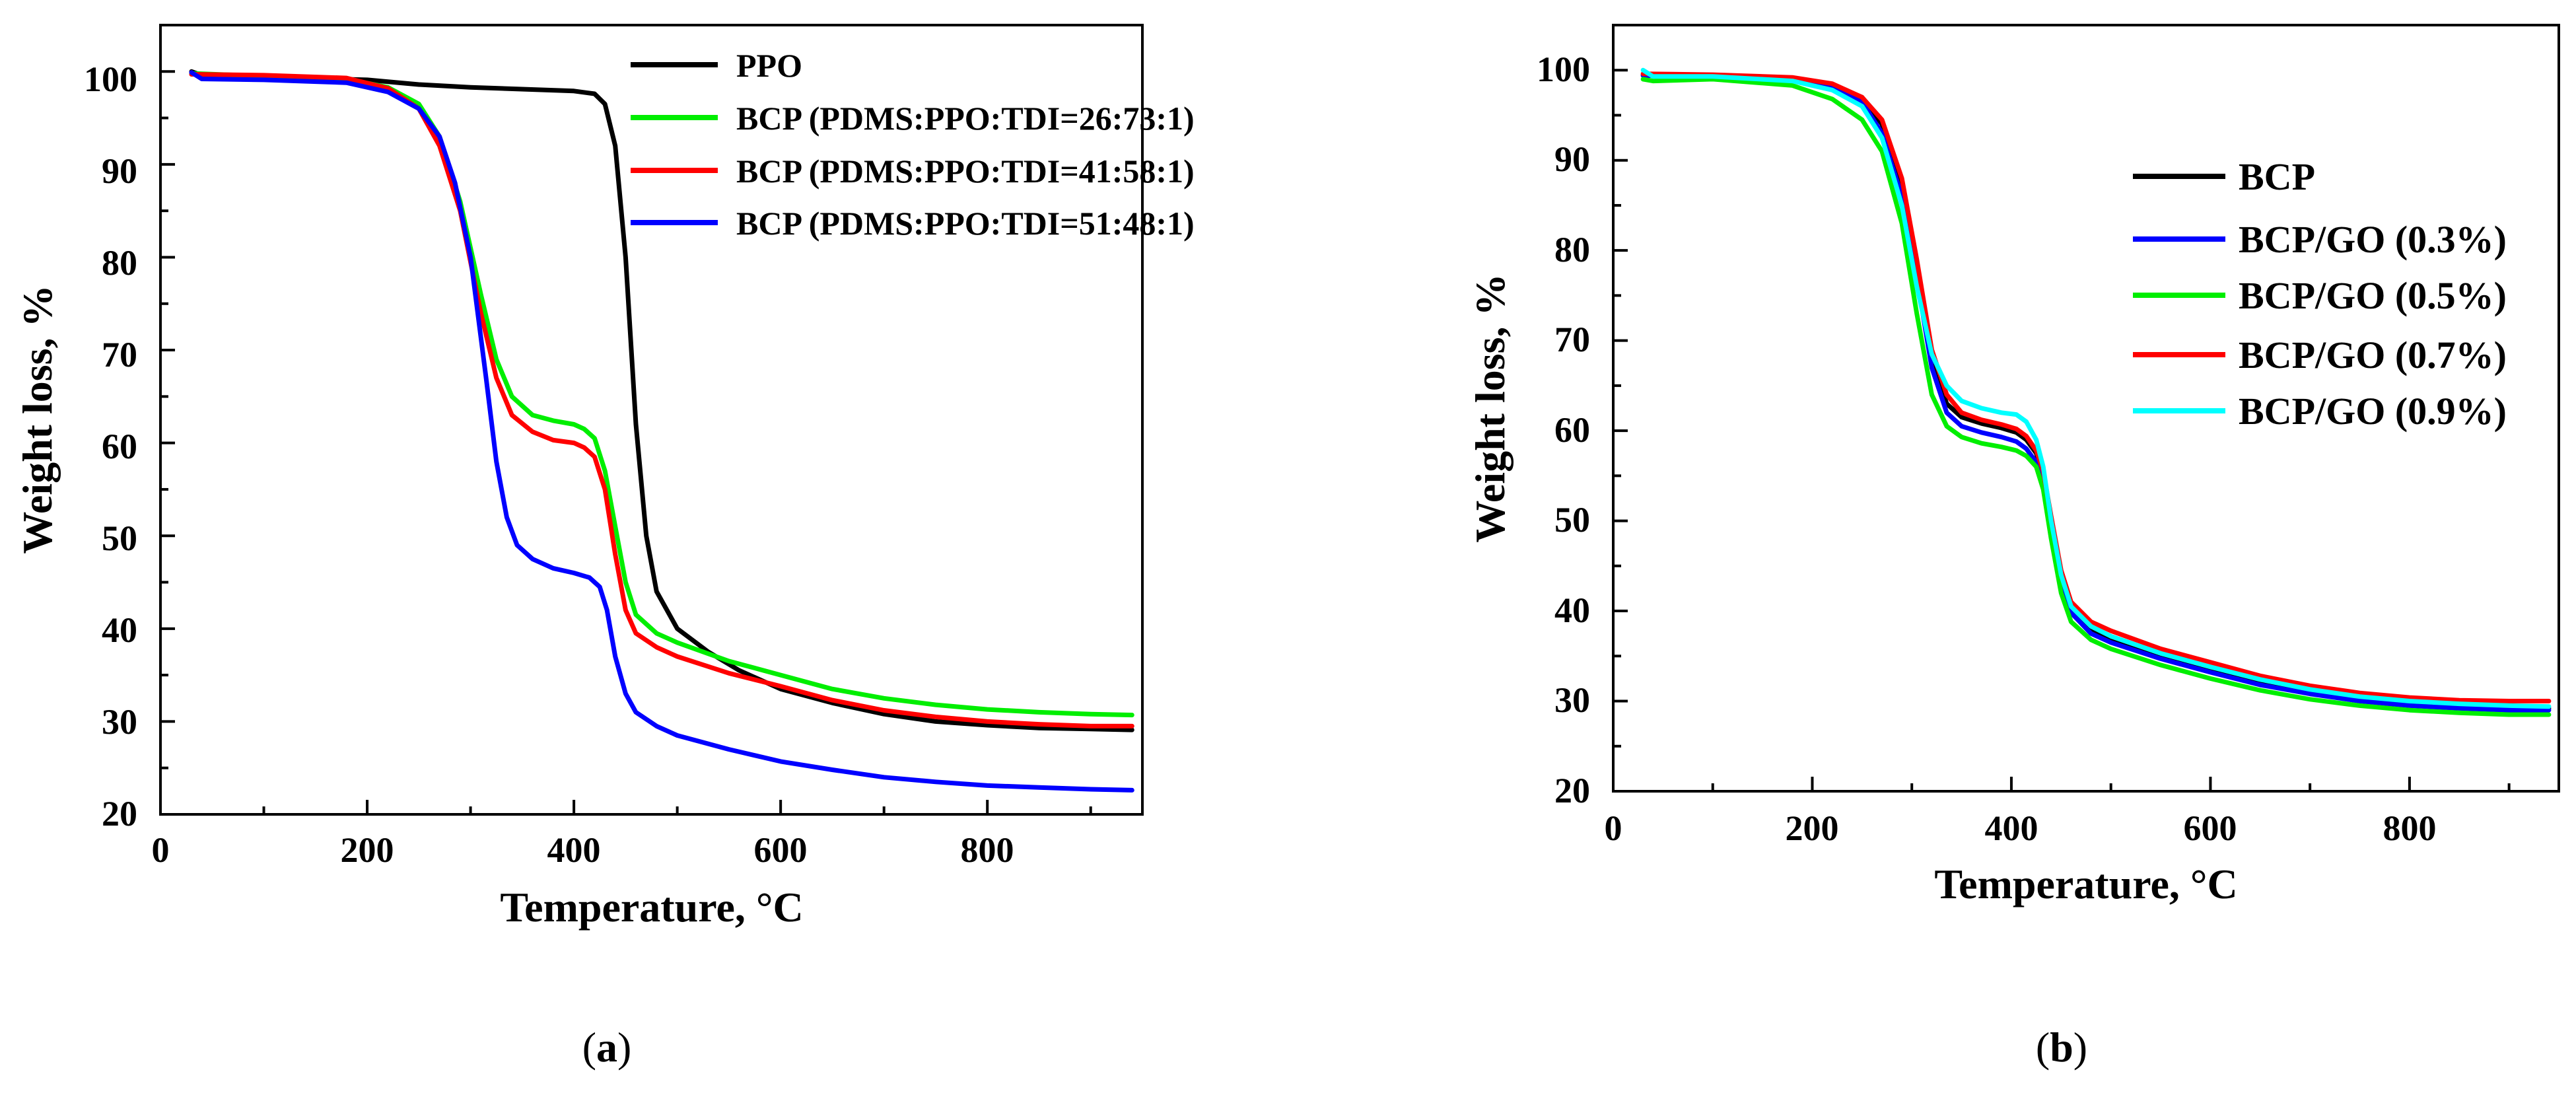  Describe the element at coordinates (781, 850) in the screenshot. I see `panel-a-x-tick-label: 600` at that location.